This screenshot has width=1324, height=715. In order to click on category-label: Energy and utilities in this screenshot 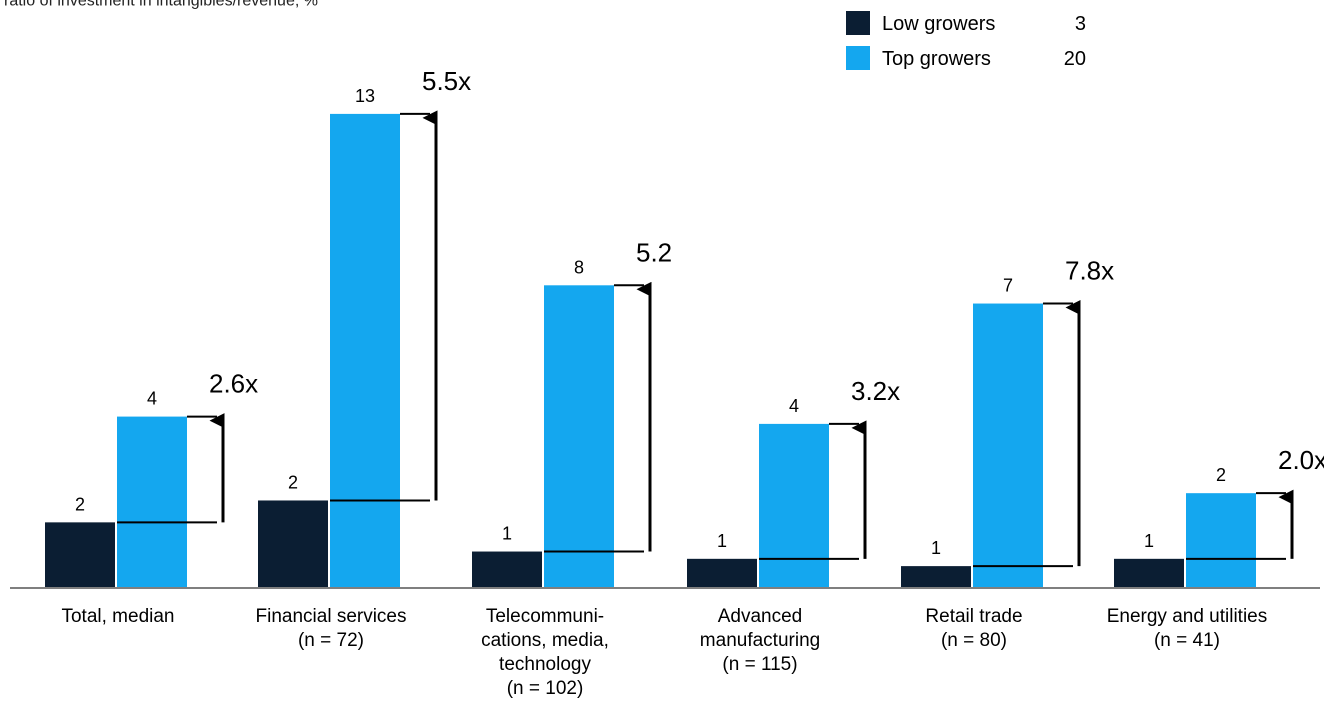, I will do `click(1187, 616)`.